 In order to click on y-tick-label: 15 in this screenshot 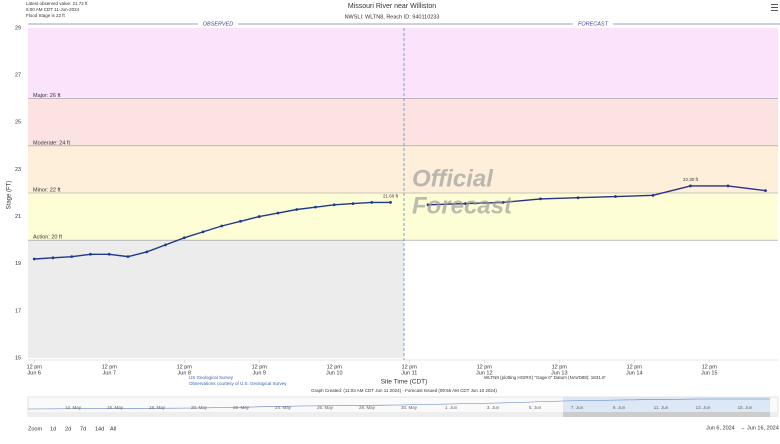, I will do `click(18, 358)`.